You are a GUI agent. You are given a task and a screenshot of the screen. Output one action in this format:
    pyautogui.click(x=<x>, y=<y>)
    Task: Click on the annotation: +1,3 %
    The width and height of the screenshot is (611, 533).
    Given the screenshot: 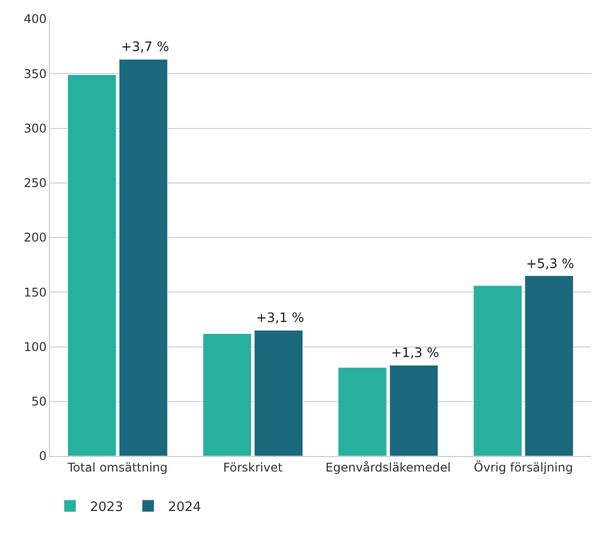 What is the action you would take?
    pyautogui.click(x=415, y=353)
    